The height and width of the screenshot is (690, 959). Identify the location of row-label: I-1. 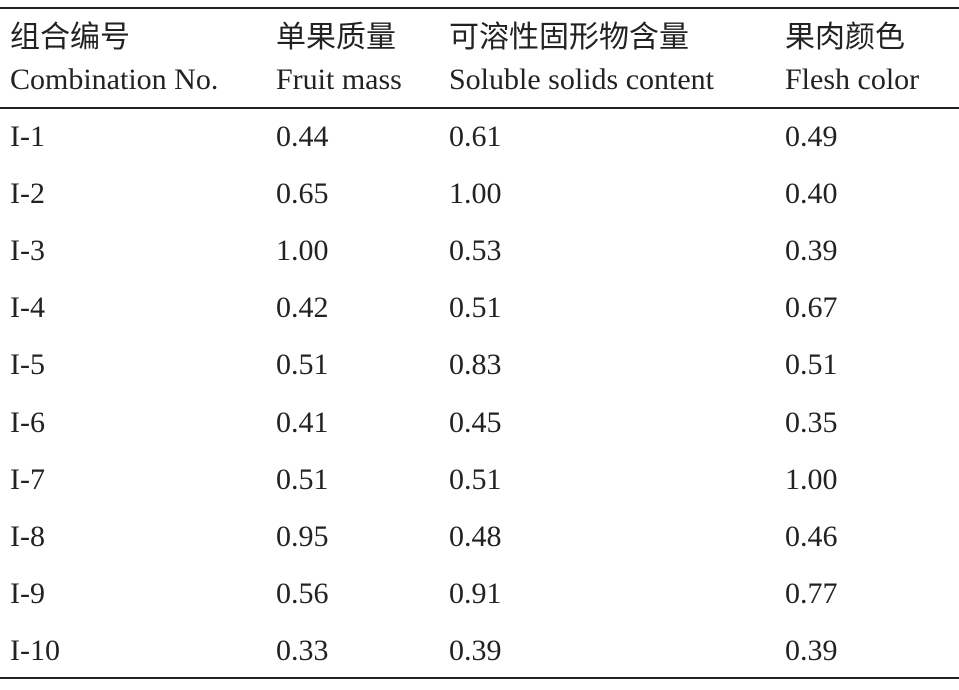
(27, 136).